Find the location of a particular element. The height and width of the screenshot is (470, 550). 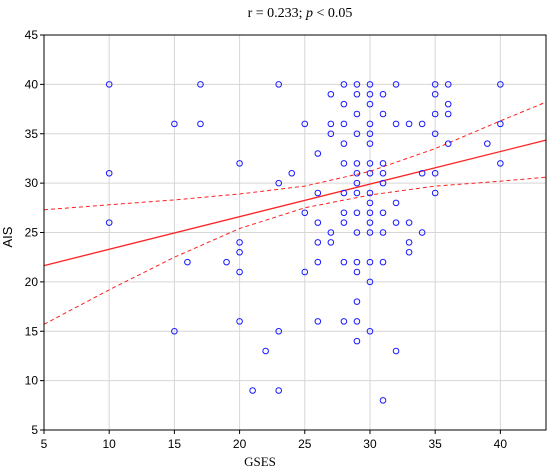

x-tick-label: 30 is located at coordinates (370, 444).